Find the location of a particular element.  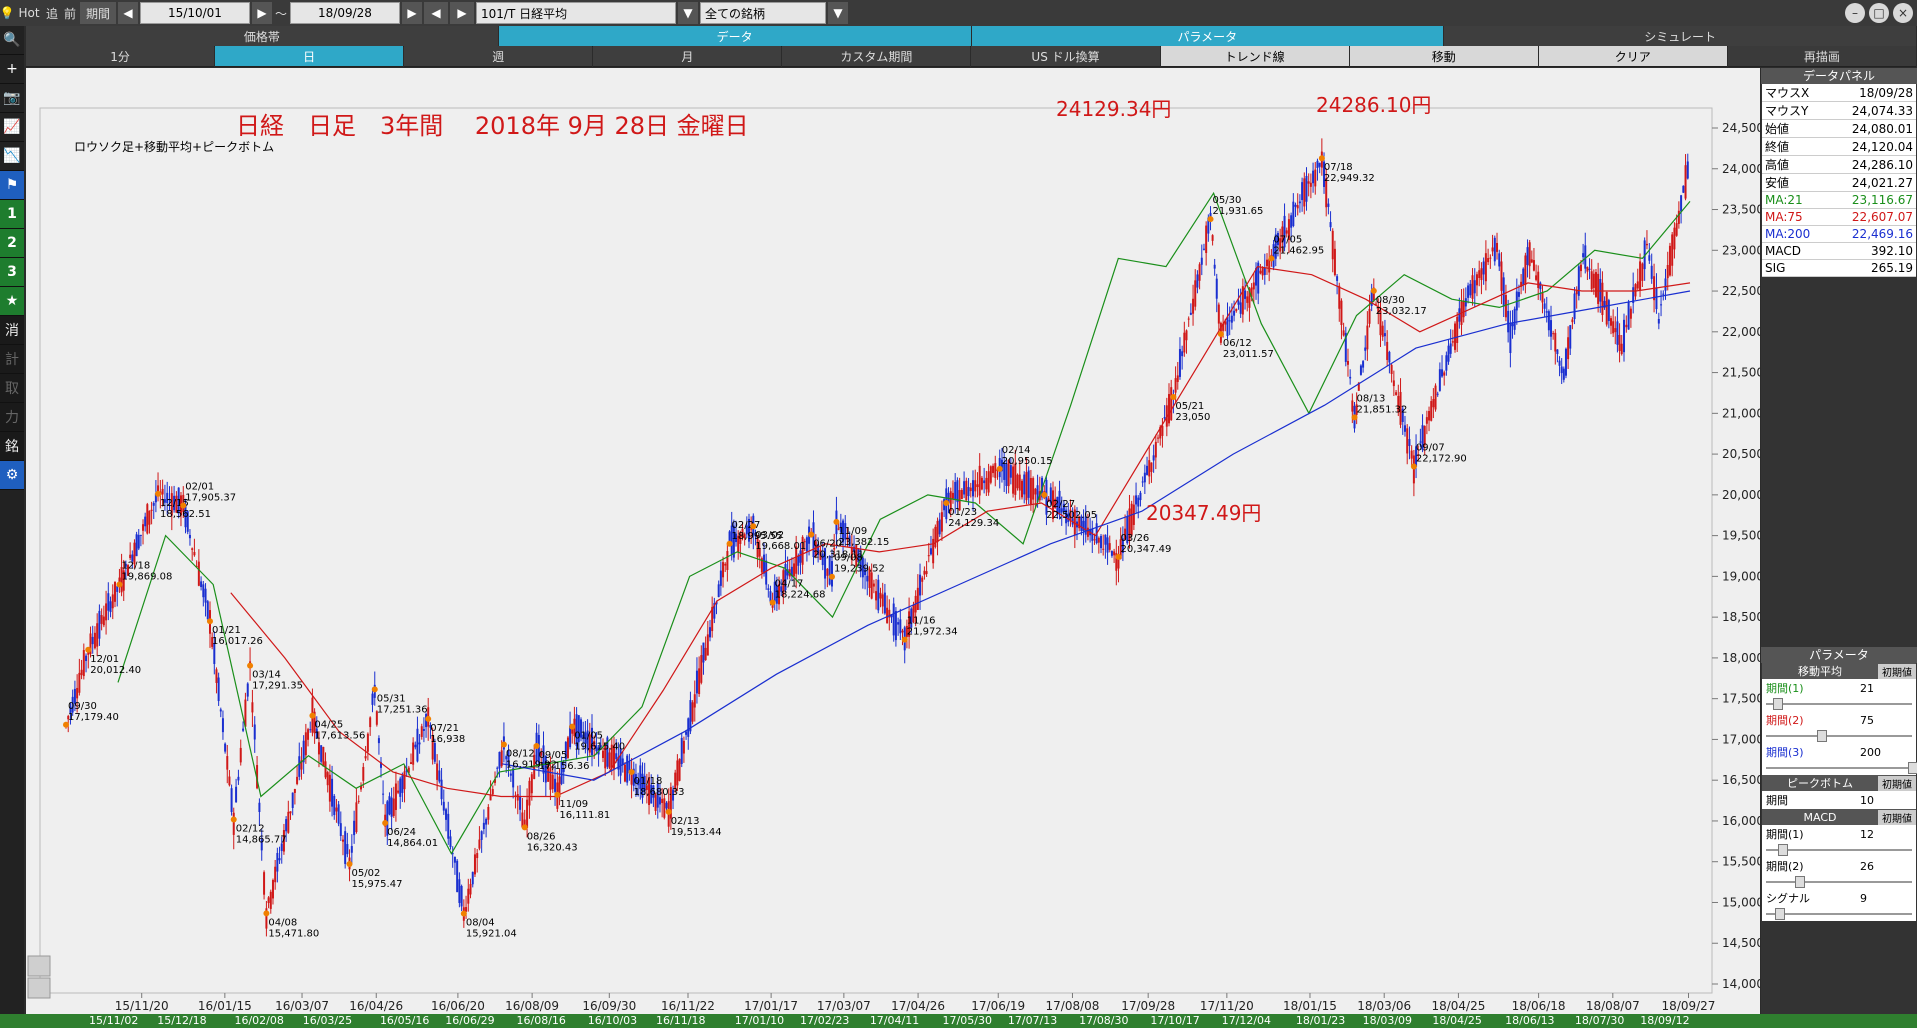

two-icon: 2 is located at coordinates (12, 243).